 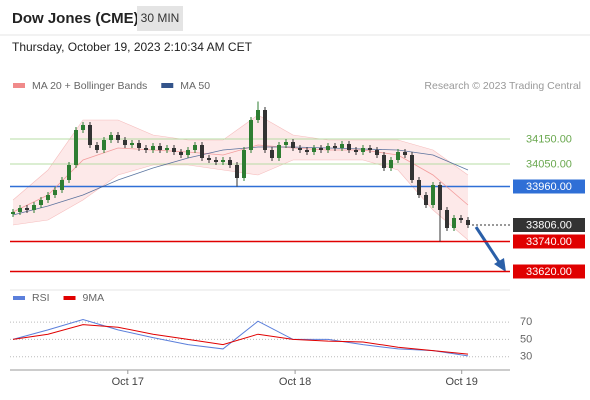 I want to click on legend-label: MA 20 + Bollinger Bands, so click(x=89, y=86).